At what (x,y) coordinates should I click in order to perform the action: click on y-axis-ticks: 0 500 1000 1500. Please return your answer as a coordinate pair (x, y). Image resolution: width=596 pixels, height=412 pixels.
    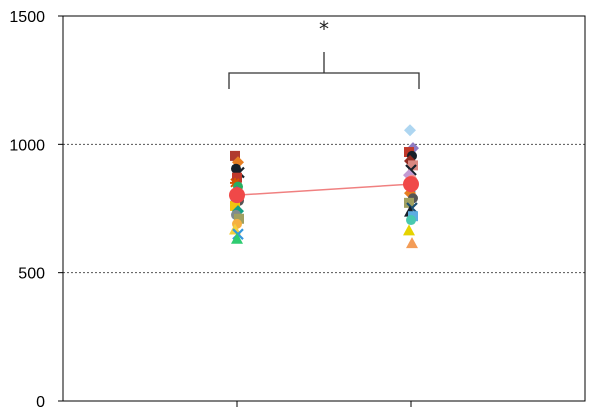
    Looking at the image, I should click on (36, 210).